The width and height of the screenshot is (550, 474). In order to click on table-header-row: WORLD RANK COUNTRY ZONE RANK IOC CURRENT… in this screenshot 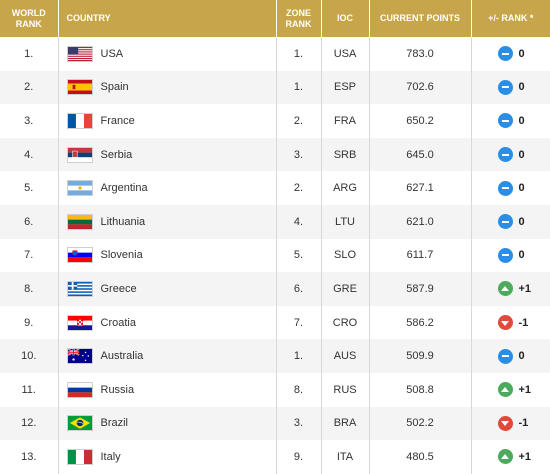, I will do `click(275, 18)`.